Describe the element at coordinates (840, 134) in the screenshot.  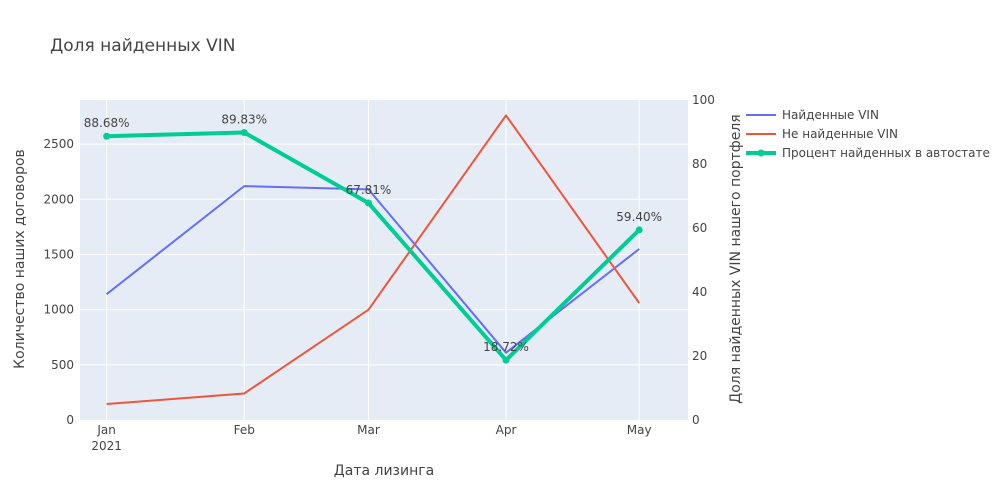
I see `legend-label: Не найденные VIN` at that location.